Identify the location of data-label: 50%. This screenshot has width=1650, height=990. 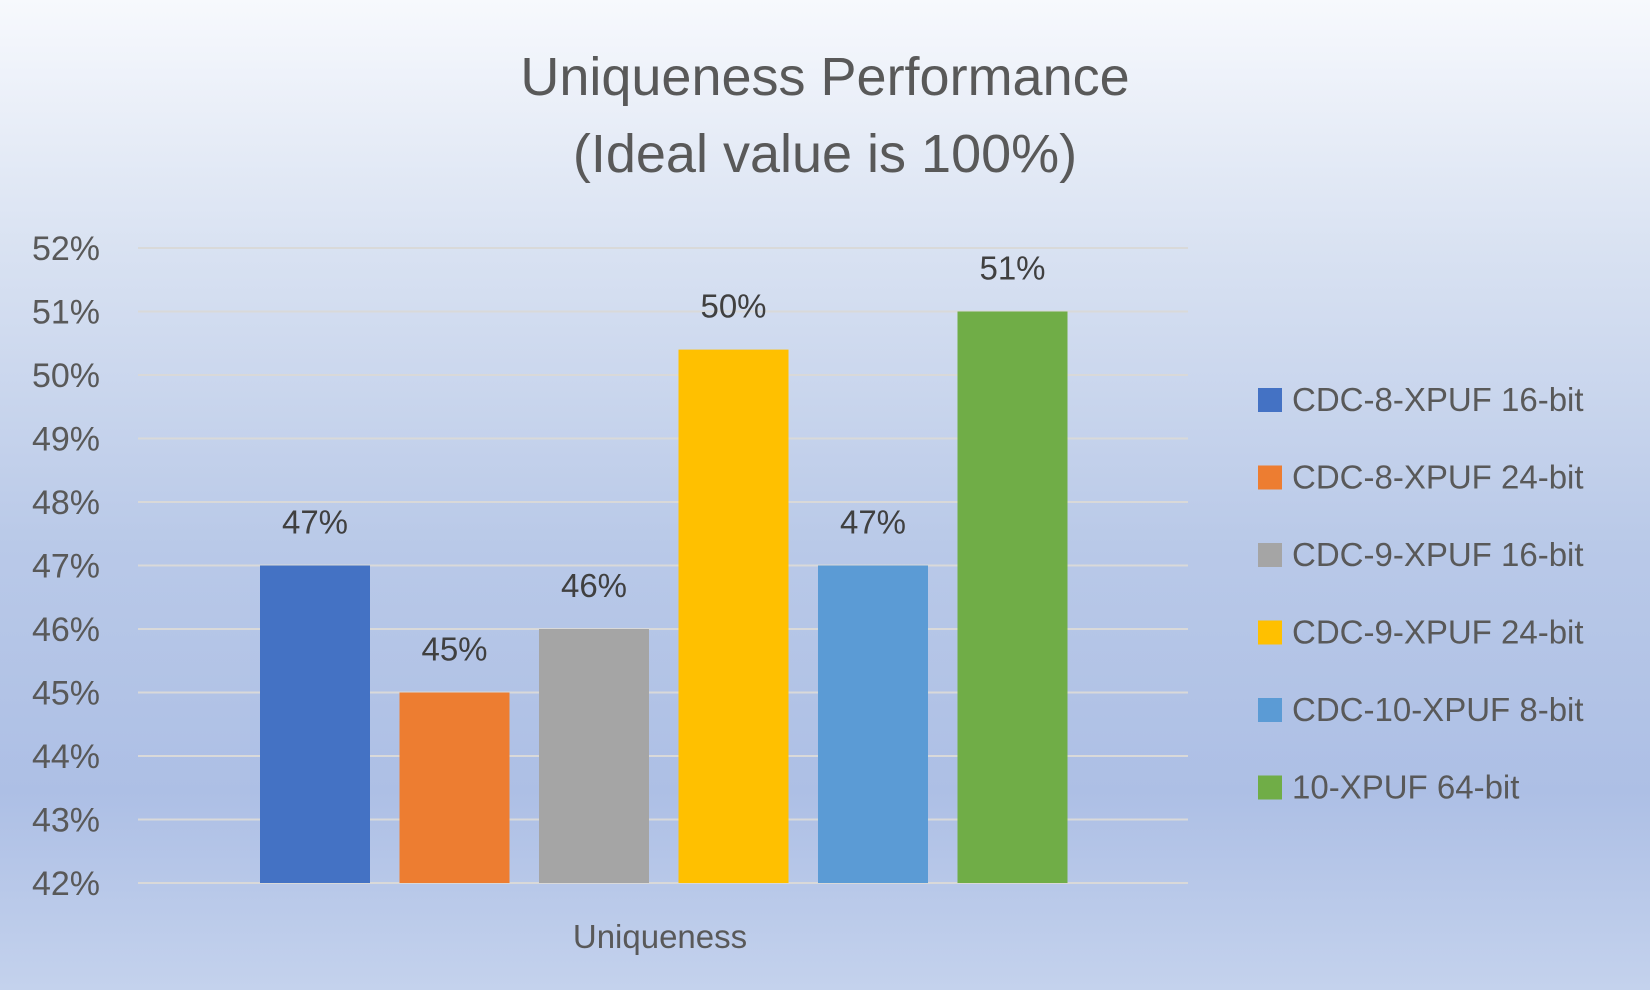
(733, 306).